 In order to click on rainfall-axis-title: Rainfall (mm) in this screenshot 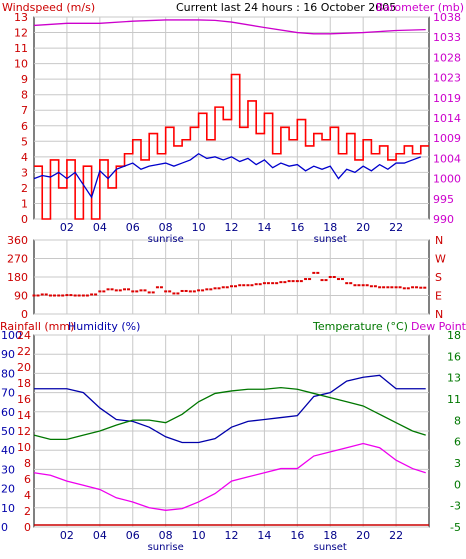, I will do `click(37, 326)`.